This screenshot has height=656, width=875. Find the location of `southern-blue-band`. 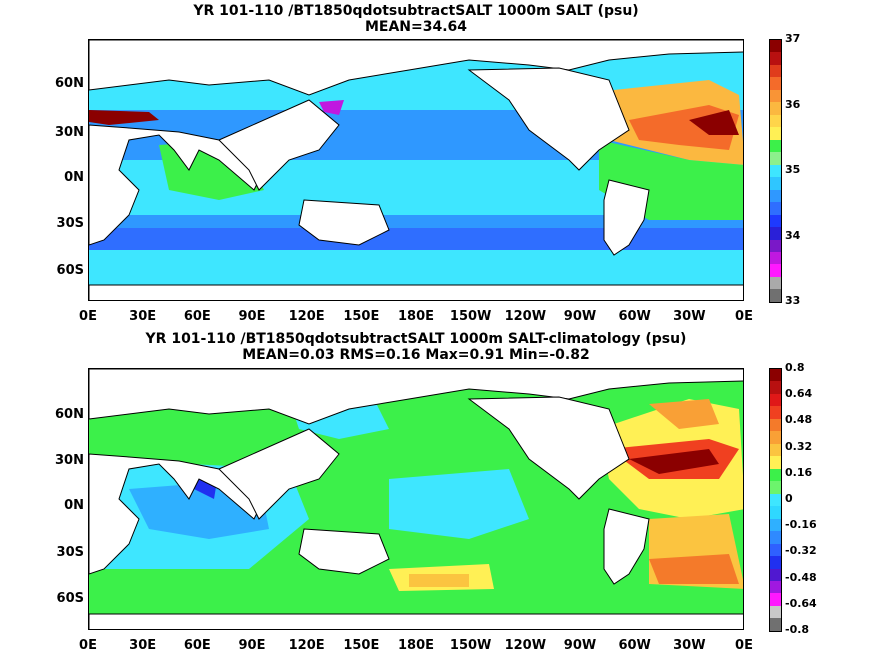

southern-blue-band is located at coordinates (416, 239).